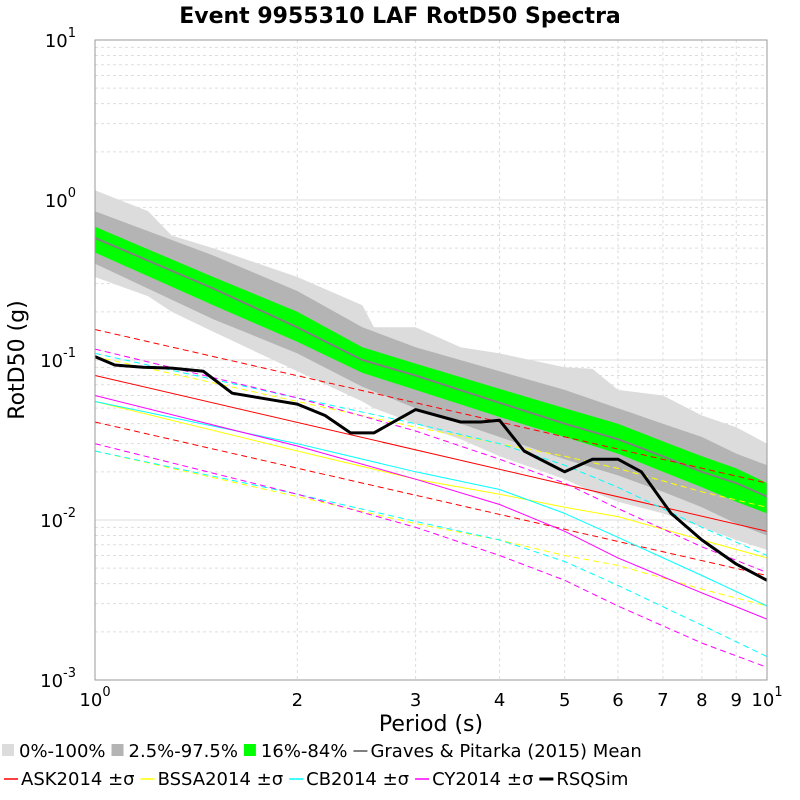  What do you see at coordinates (58, 679) in the screenshot?
I see `y-tick-label-4: 10⁻³` at bounding box center [58, 679].